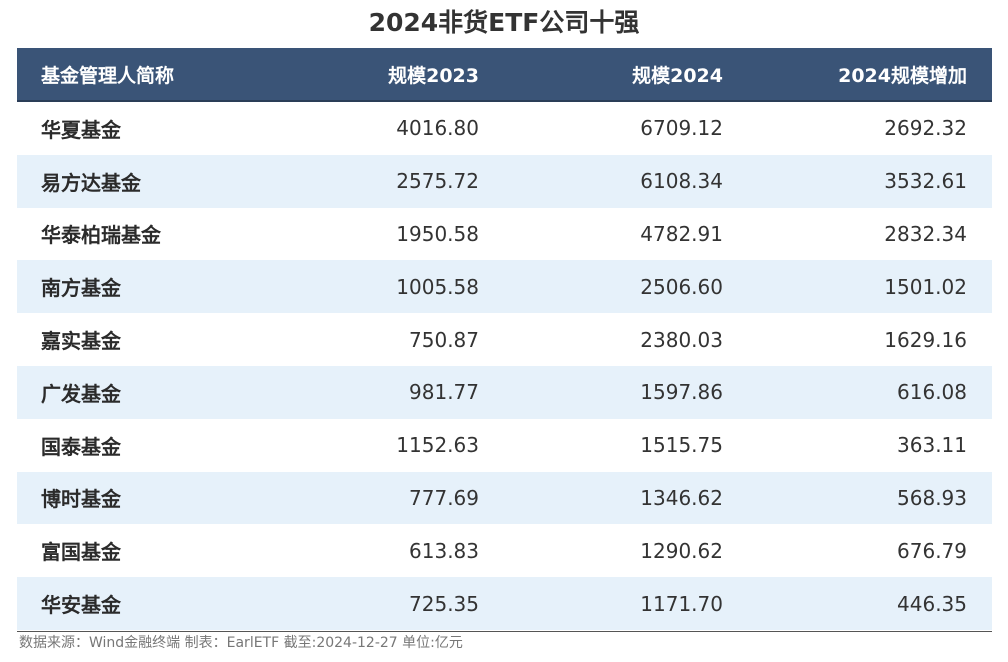  What do you see at coordinates (504, 22) in the screenshot?
I see `table-title: 2024非货ETF公司十强` at bounding box center [504, 22].